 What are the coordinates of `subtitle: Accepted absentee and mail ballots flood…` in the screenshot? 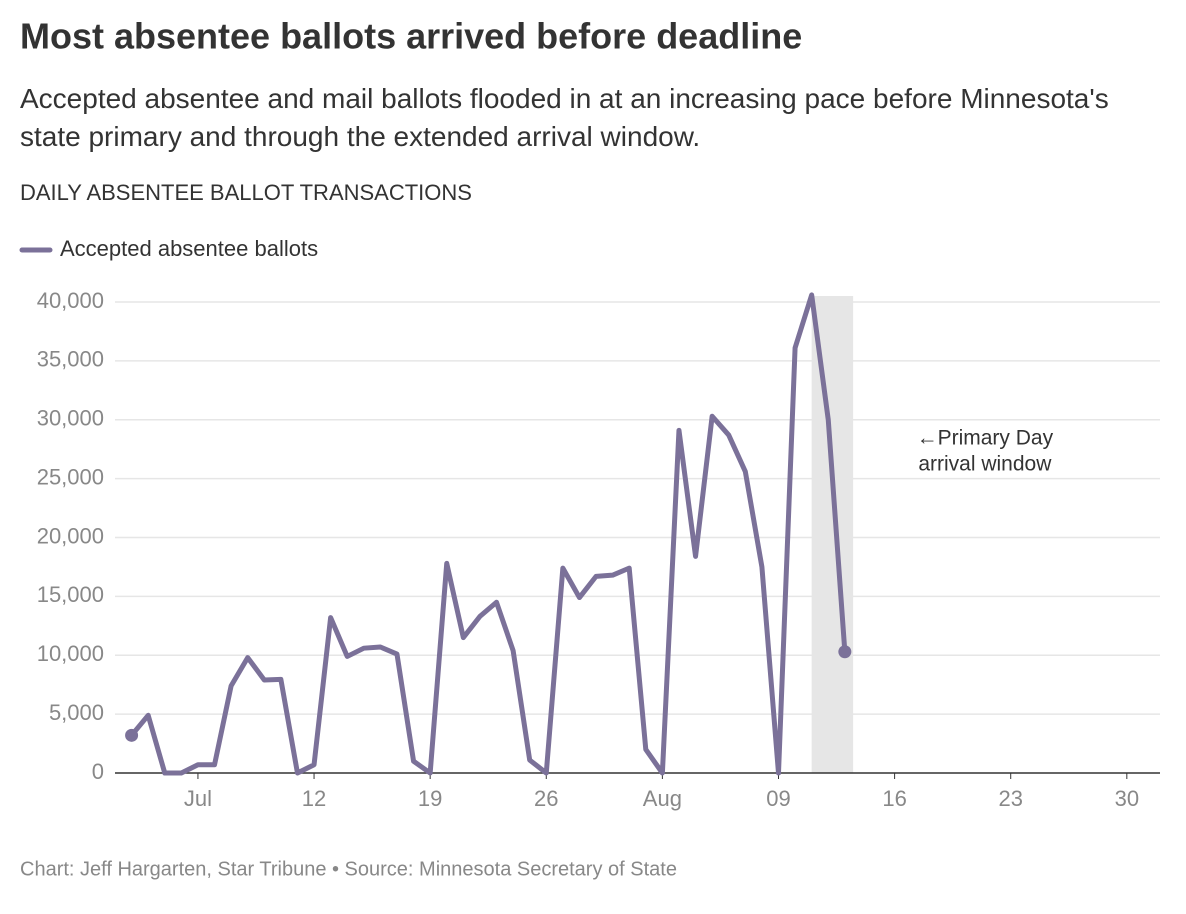 It's located at (564, 117).